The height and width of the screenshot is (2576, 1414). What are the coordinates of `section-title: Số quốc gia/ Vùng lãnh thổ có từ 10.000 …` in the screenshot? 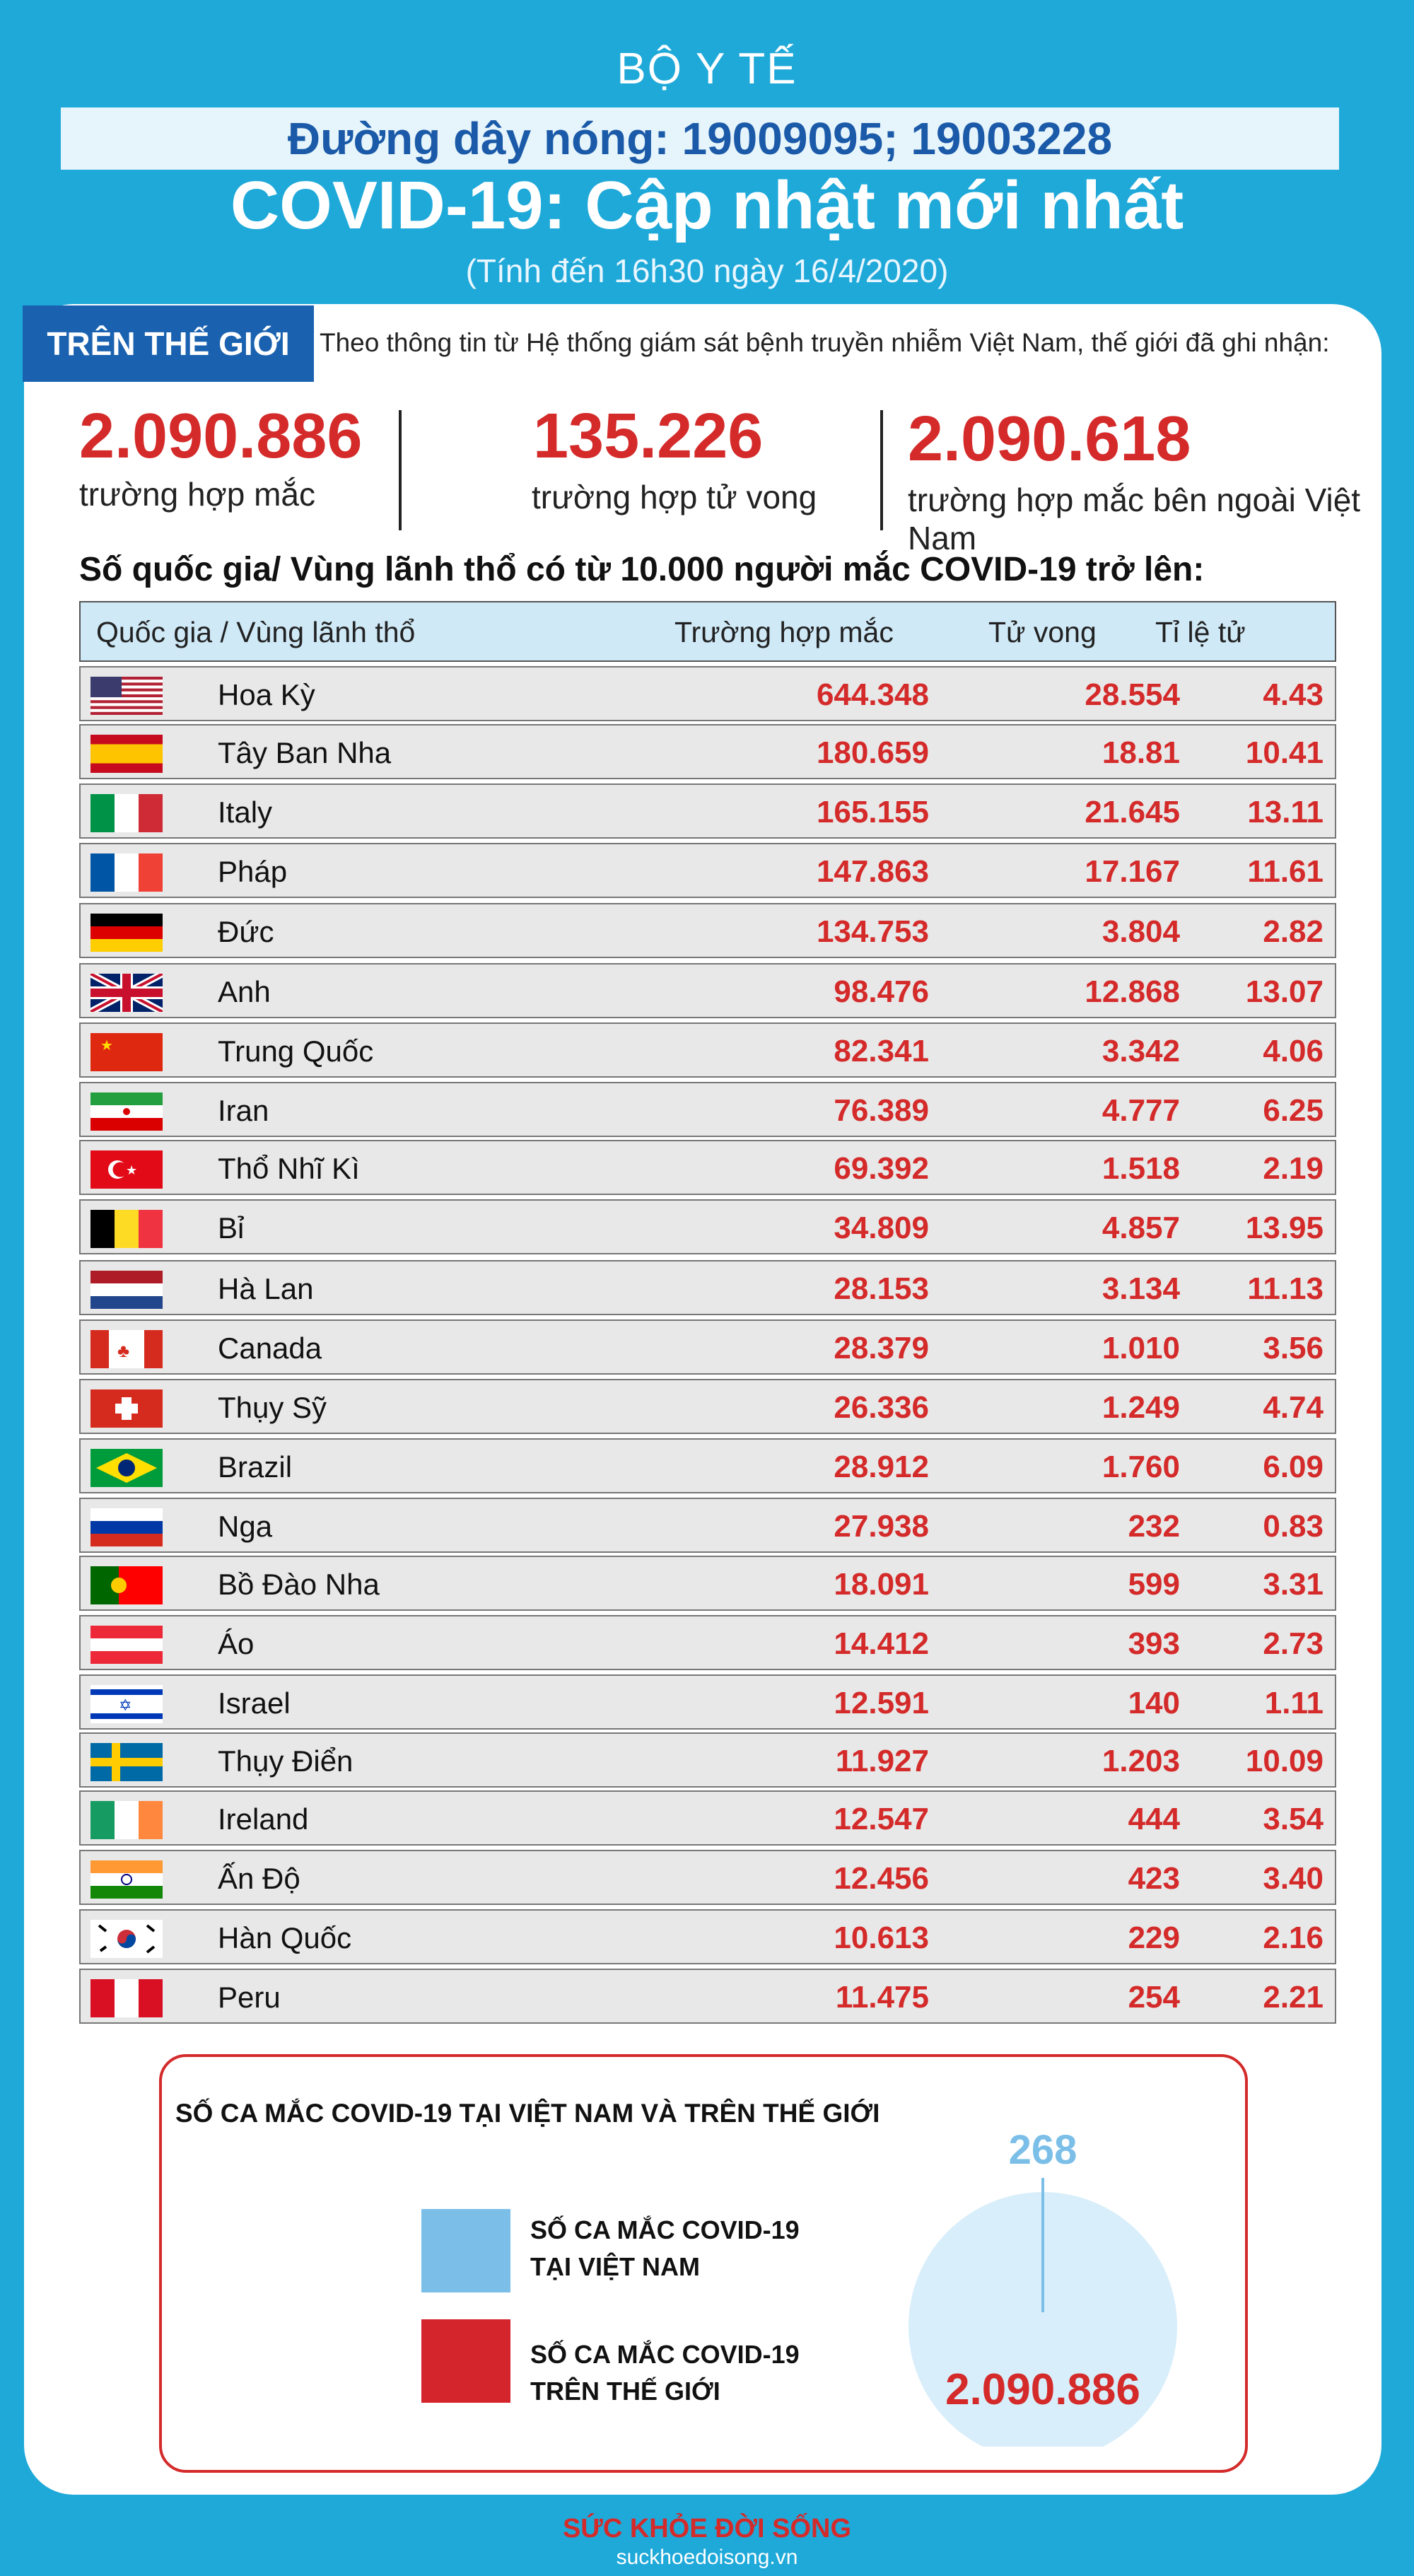 It's located at (642, 569).